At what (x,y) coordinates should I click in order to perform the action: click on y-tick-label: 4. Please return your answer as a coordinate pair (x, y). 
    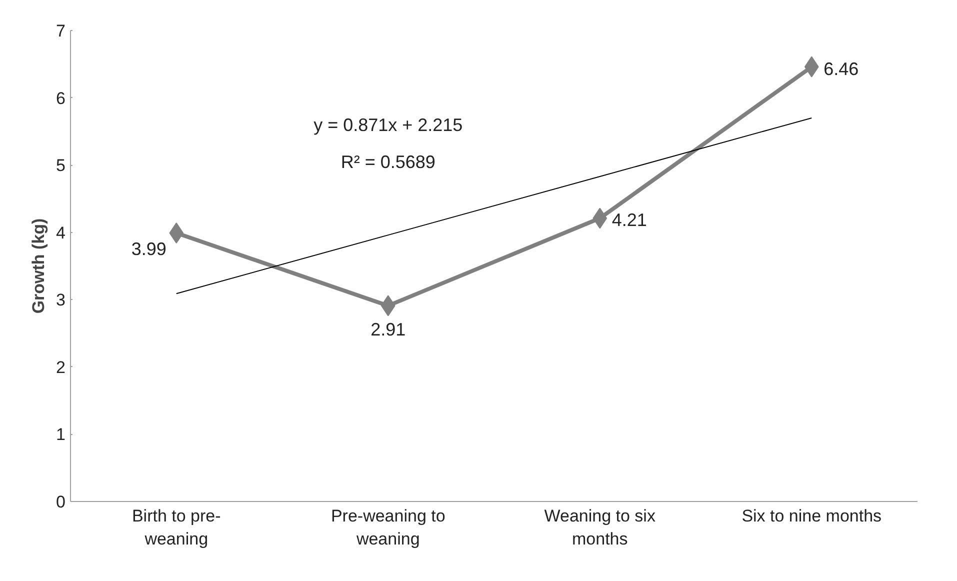
    Looking at the image, I should click on (61, 232).